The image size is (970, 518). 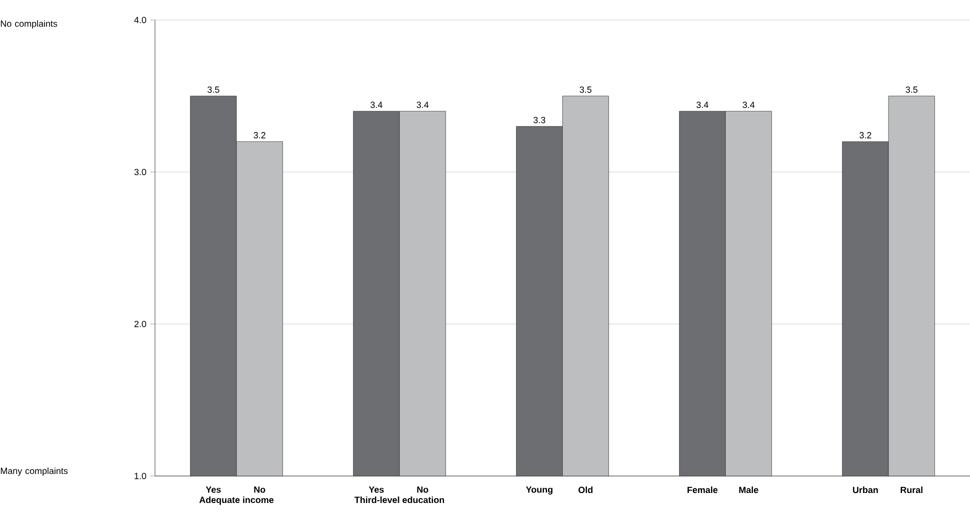 I want to click on x-tick-label: Urban, so click(x=865, y=490).